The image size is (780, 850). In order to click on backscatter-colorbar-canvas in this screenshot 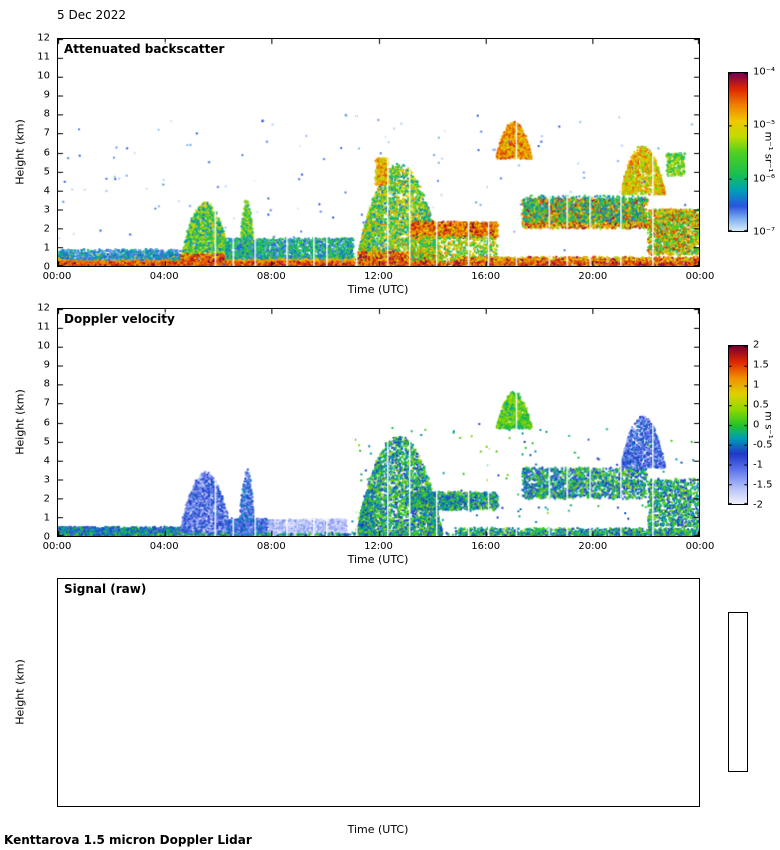, I will do `click(738, 152)`.